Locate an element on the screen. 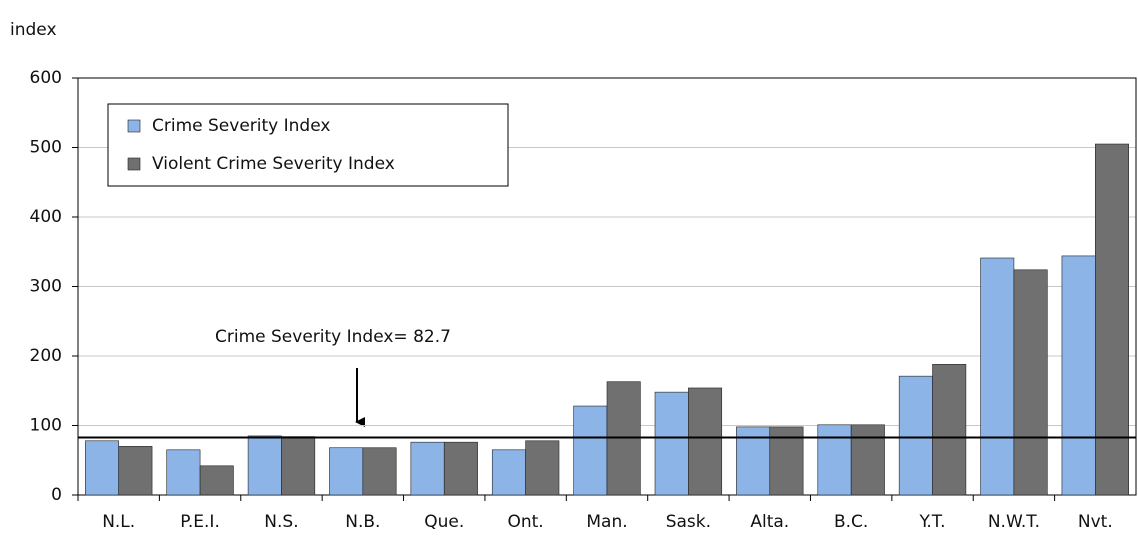  legend-box is located at coordinates (308, 145).